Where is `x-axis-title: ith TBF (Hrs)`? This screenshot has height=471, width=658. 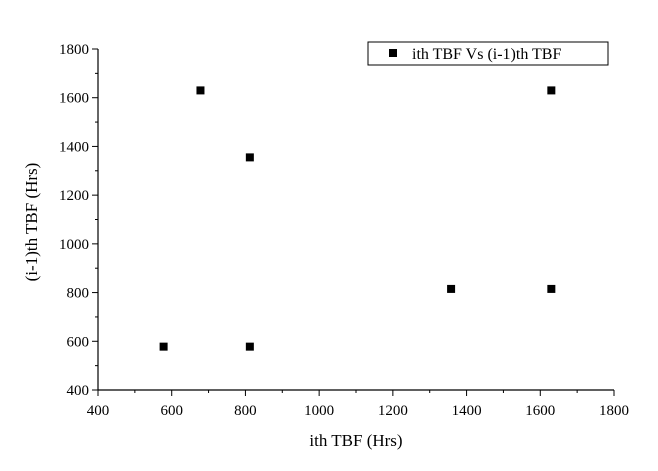
x-axis-title: ith TBF (Hrs) is located at coordinates (355, 440).